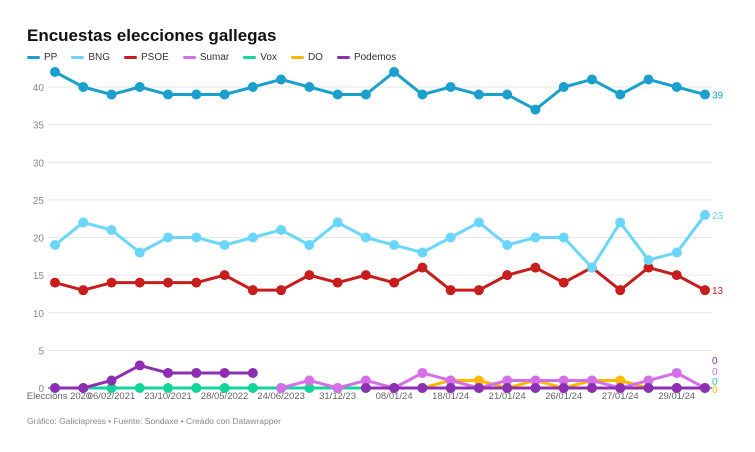 Image resolution: width=755 pixels, height=452 pixels. I want to click on legend-label: PSOE, so click(155, 57).